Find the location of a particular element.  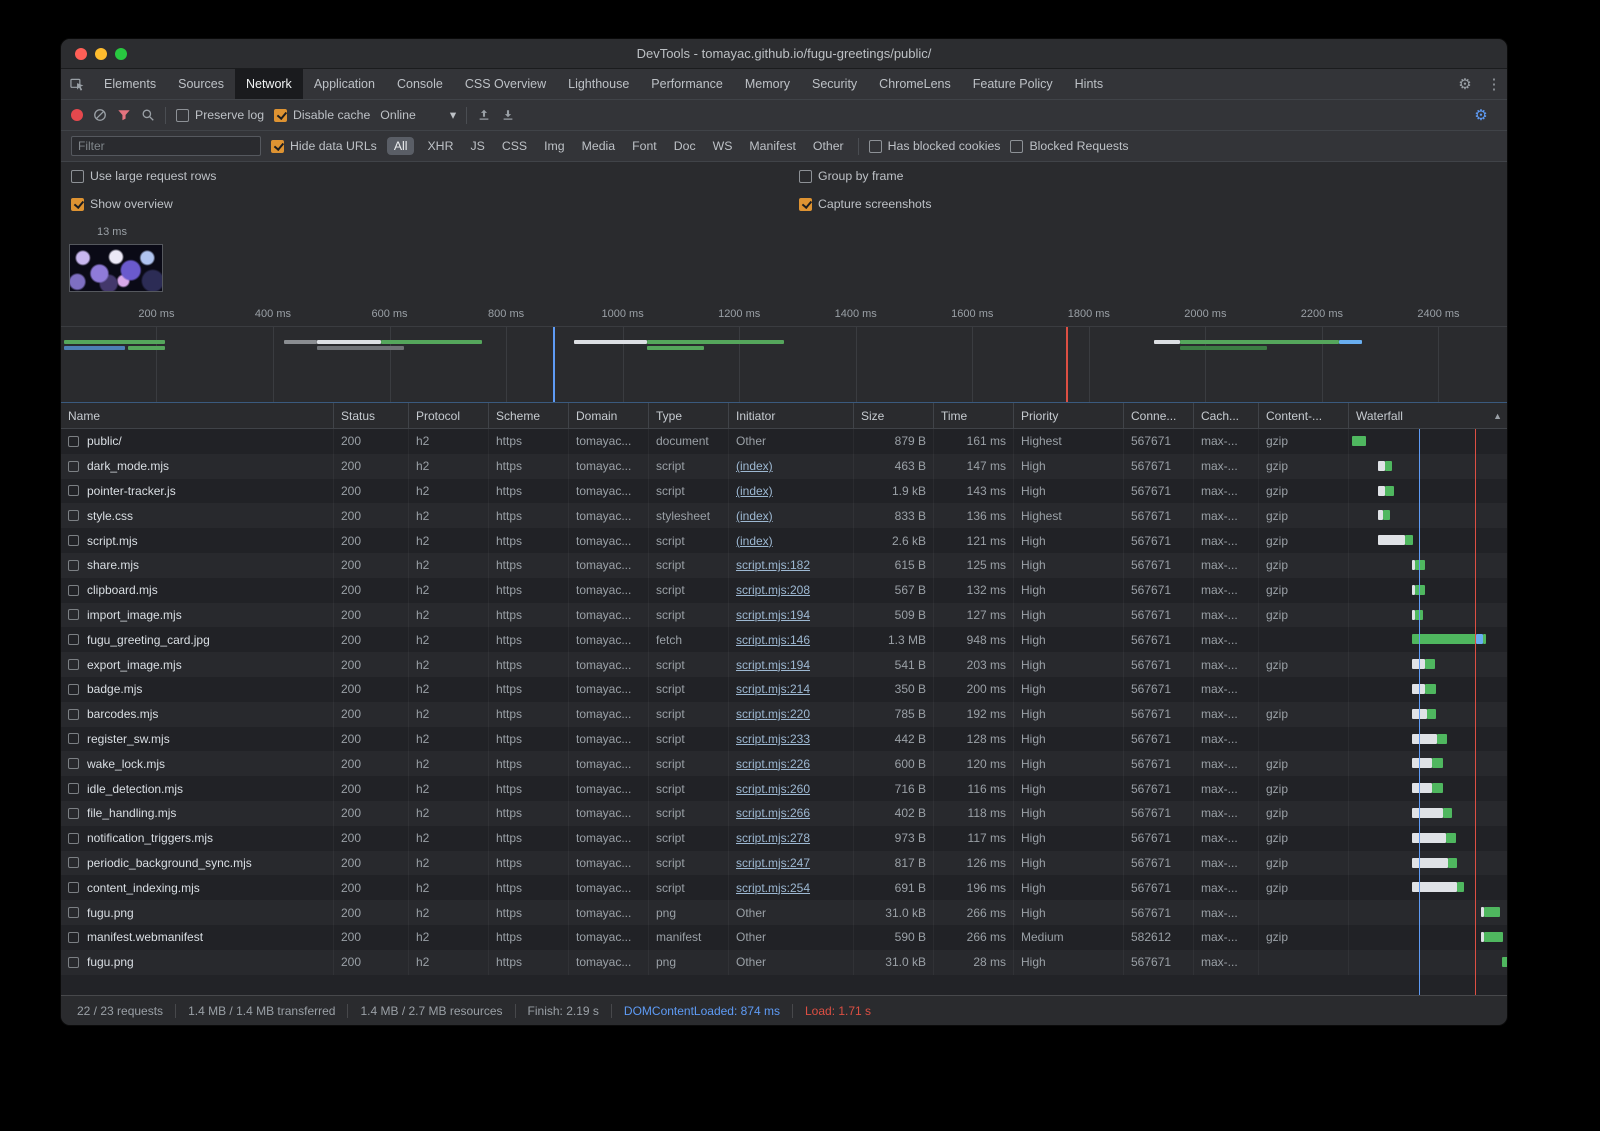

initiator-link: script.mjs:214 is located at coordinates (773, 689).